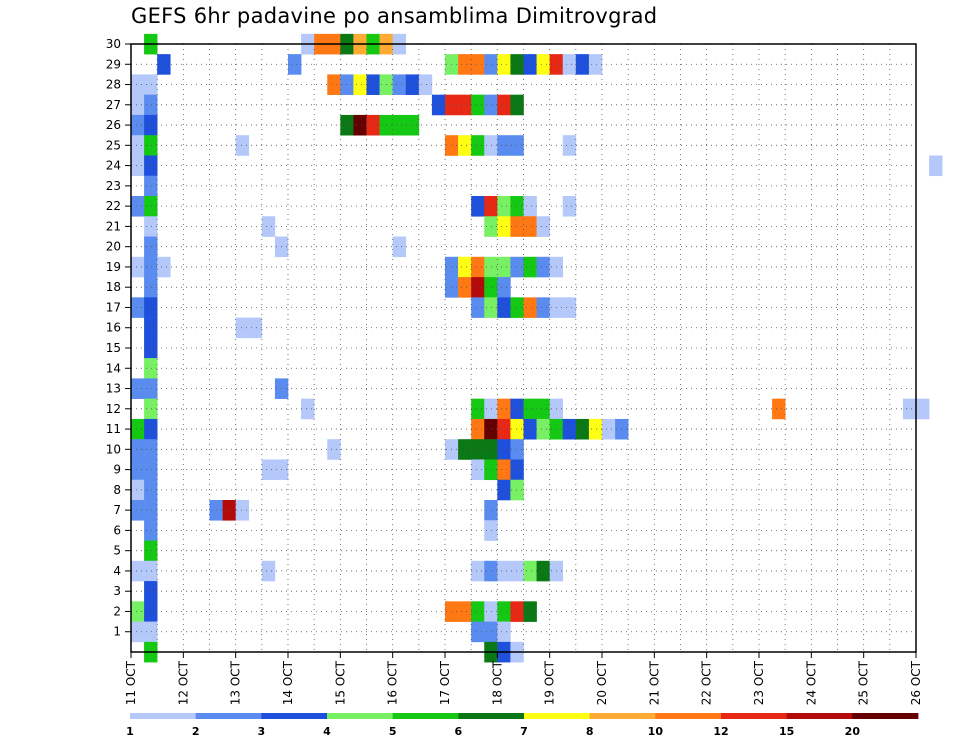  I want to click on y-tick-label: 23, so click(113, 186).